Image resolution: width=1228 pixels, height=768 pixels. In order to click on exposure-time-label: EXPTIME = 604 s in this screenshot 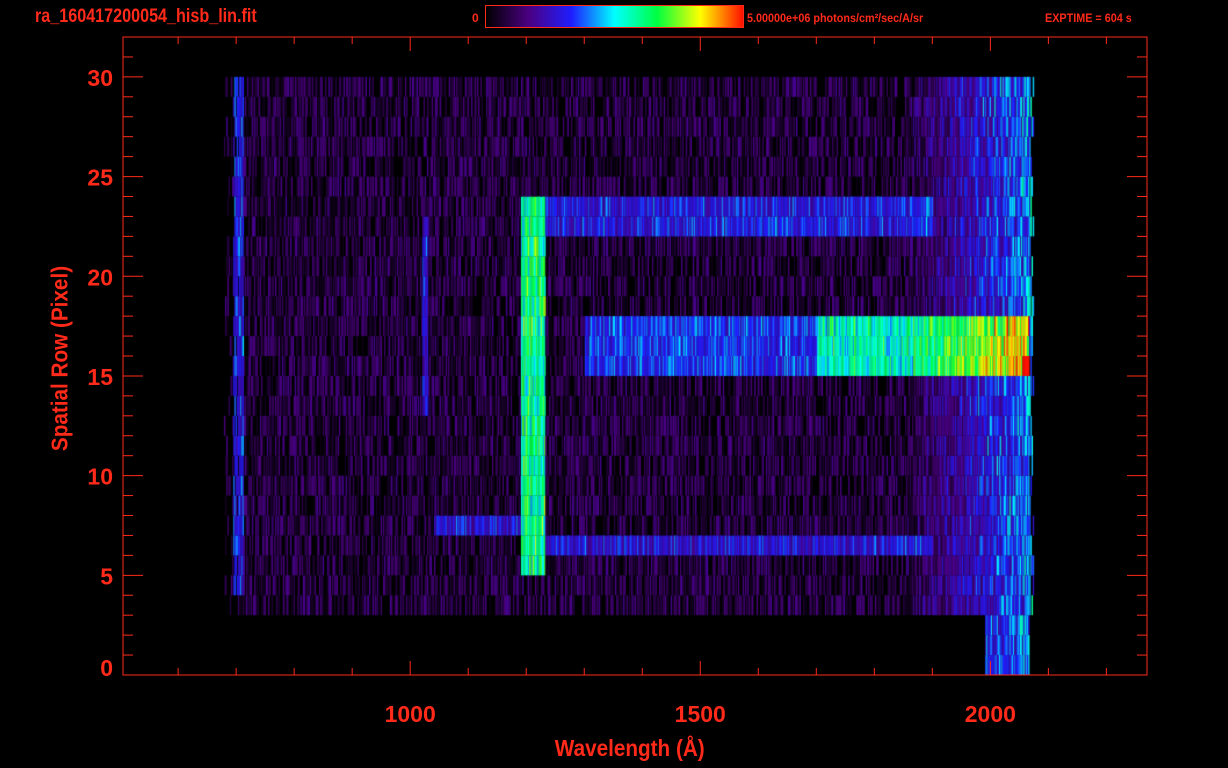, I will do `click(1088, 18)`.